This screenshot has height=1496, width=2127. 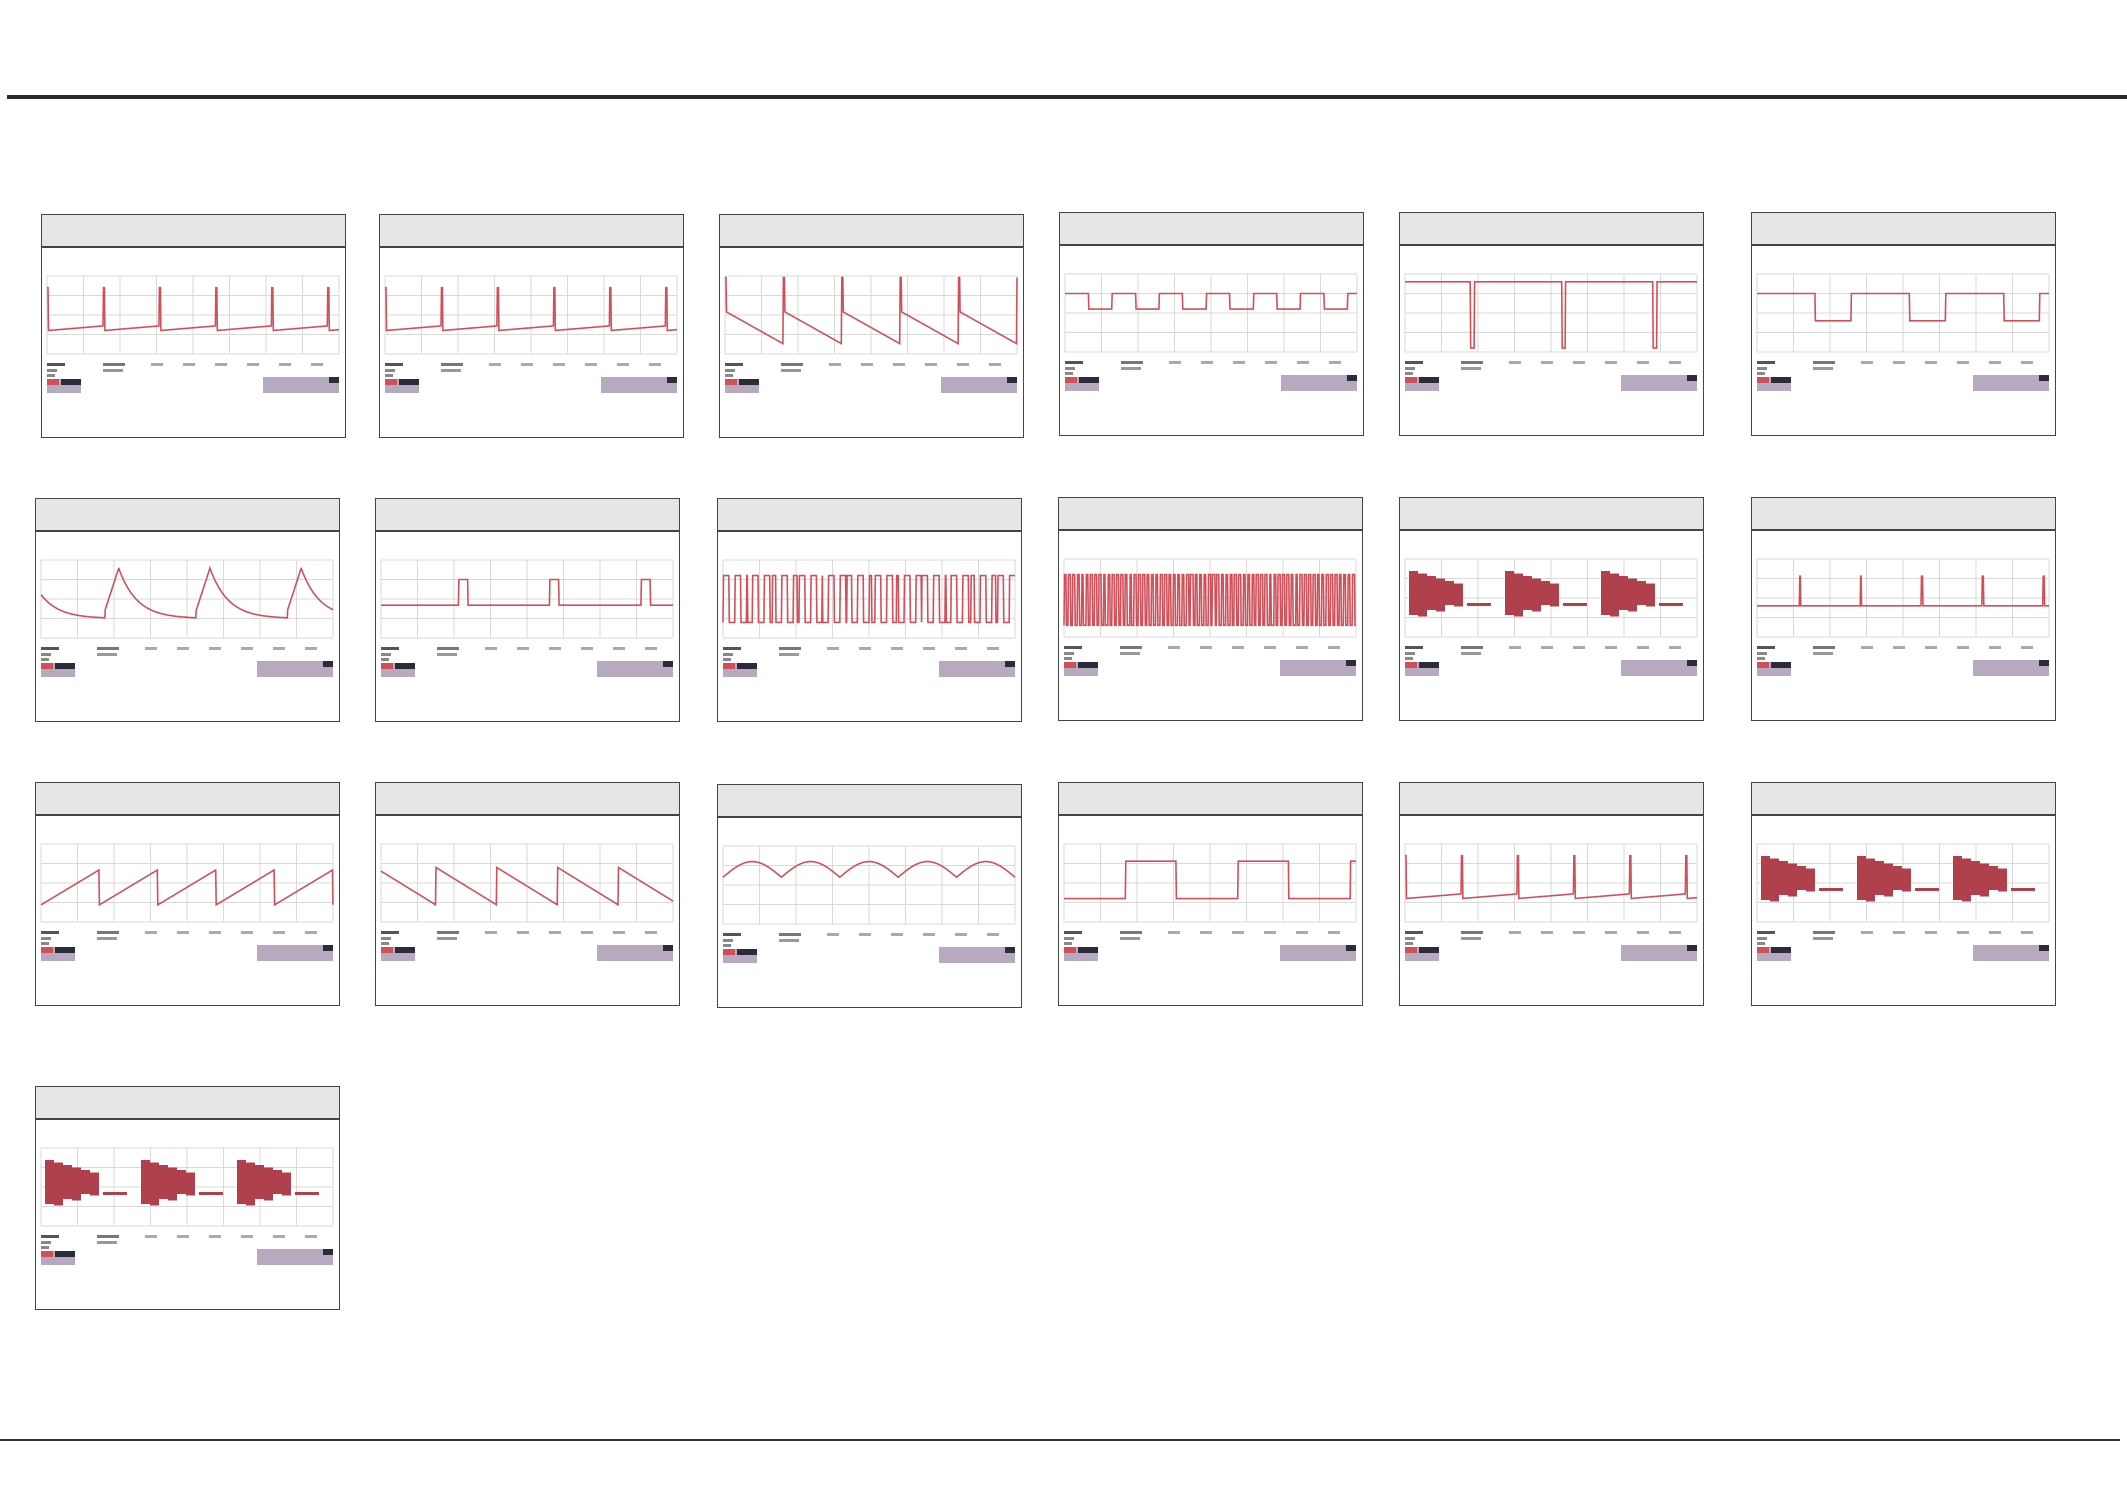 I want to click on bottom-divider, so click(x=1060, y=1440).